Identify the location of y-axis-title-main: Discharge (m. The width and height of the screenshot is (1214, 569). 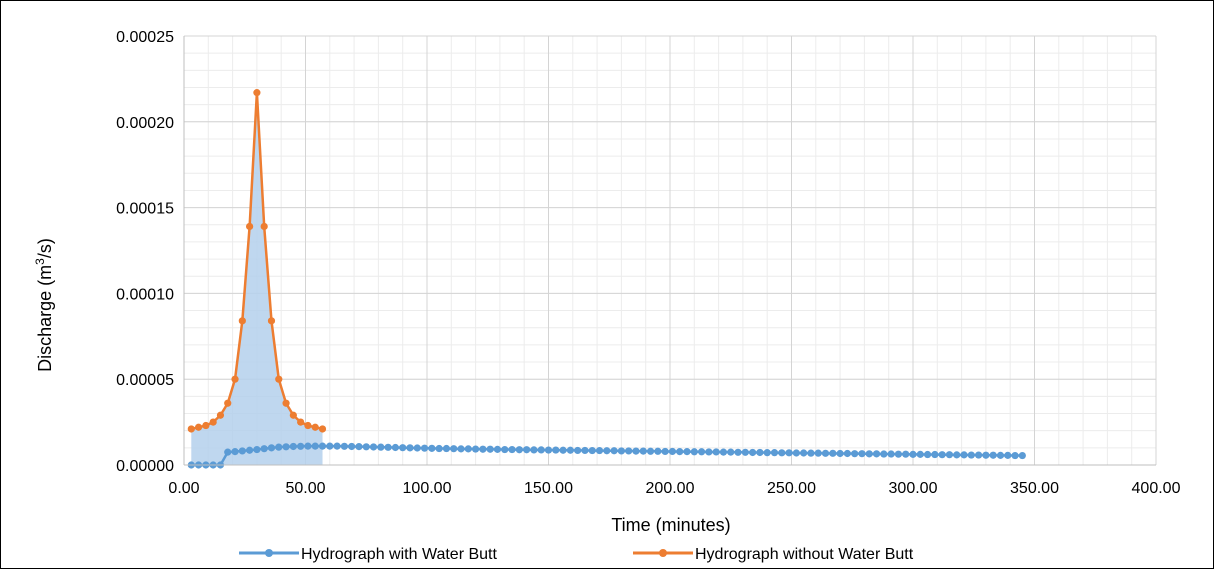
(45, 318).